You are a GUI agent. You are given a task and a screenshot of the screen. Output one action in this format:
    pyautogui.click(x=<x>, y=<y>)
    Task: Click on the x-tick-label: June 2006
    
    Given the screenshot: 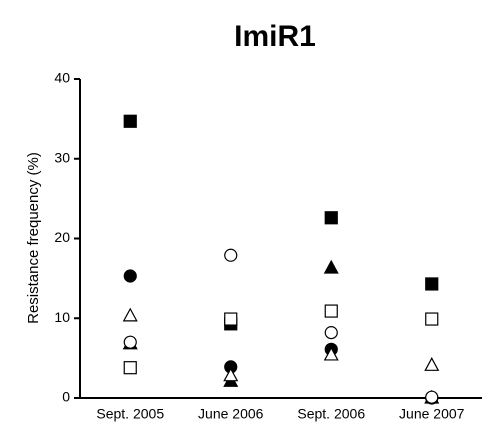 What is the action you would take?
    pyautogui.click(x=231, y=414)
    